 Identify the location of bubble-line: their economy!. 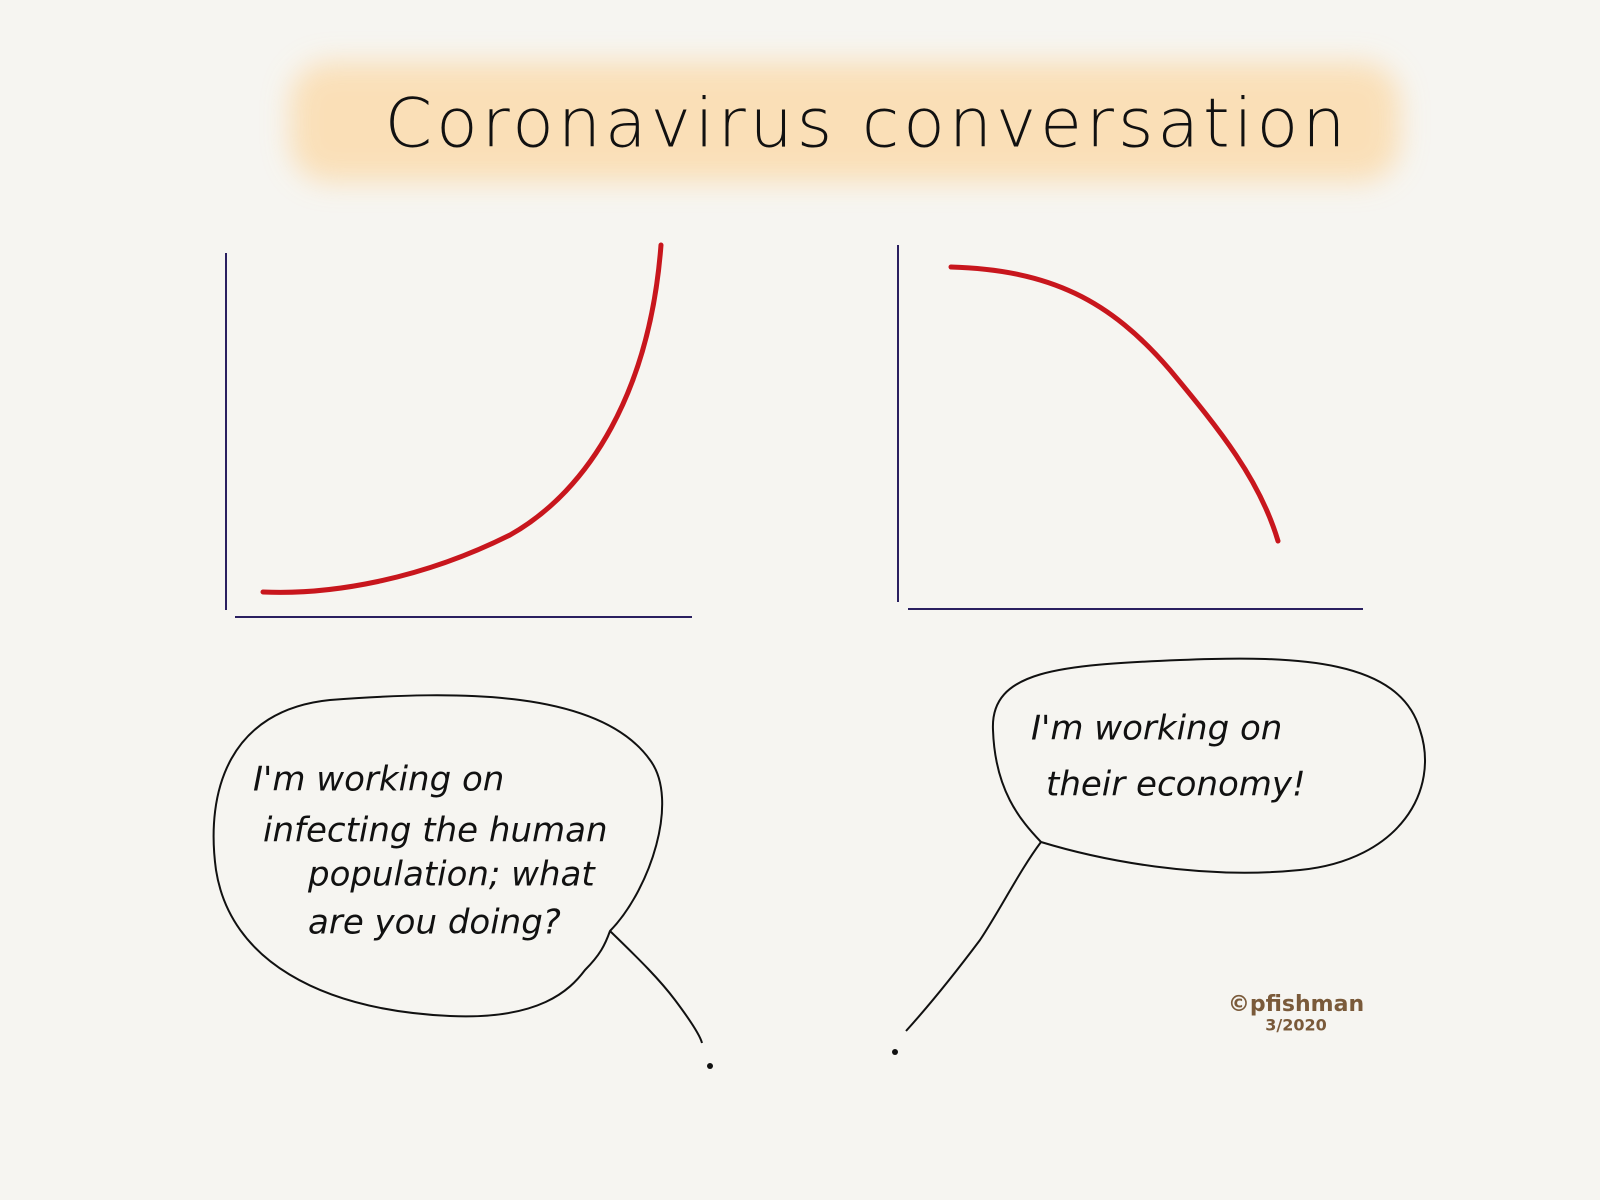
(1176, 785).